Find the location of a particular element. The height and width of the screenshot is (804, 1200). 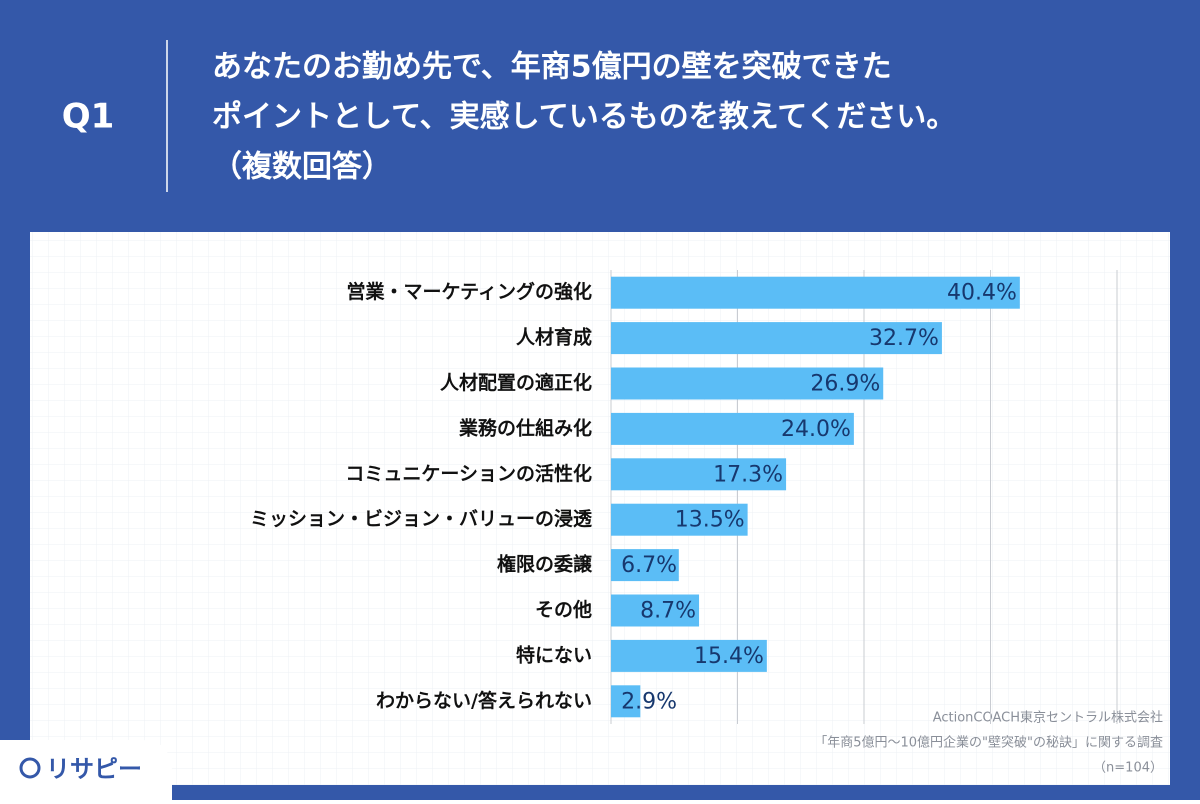

source: （n=104） is located at coordinates (1128, 768).